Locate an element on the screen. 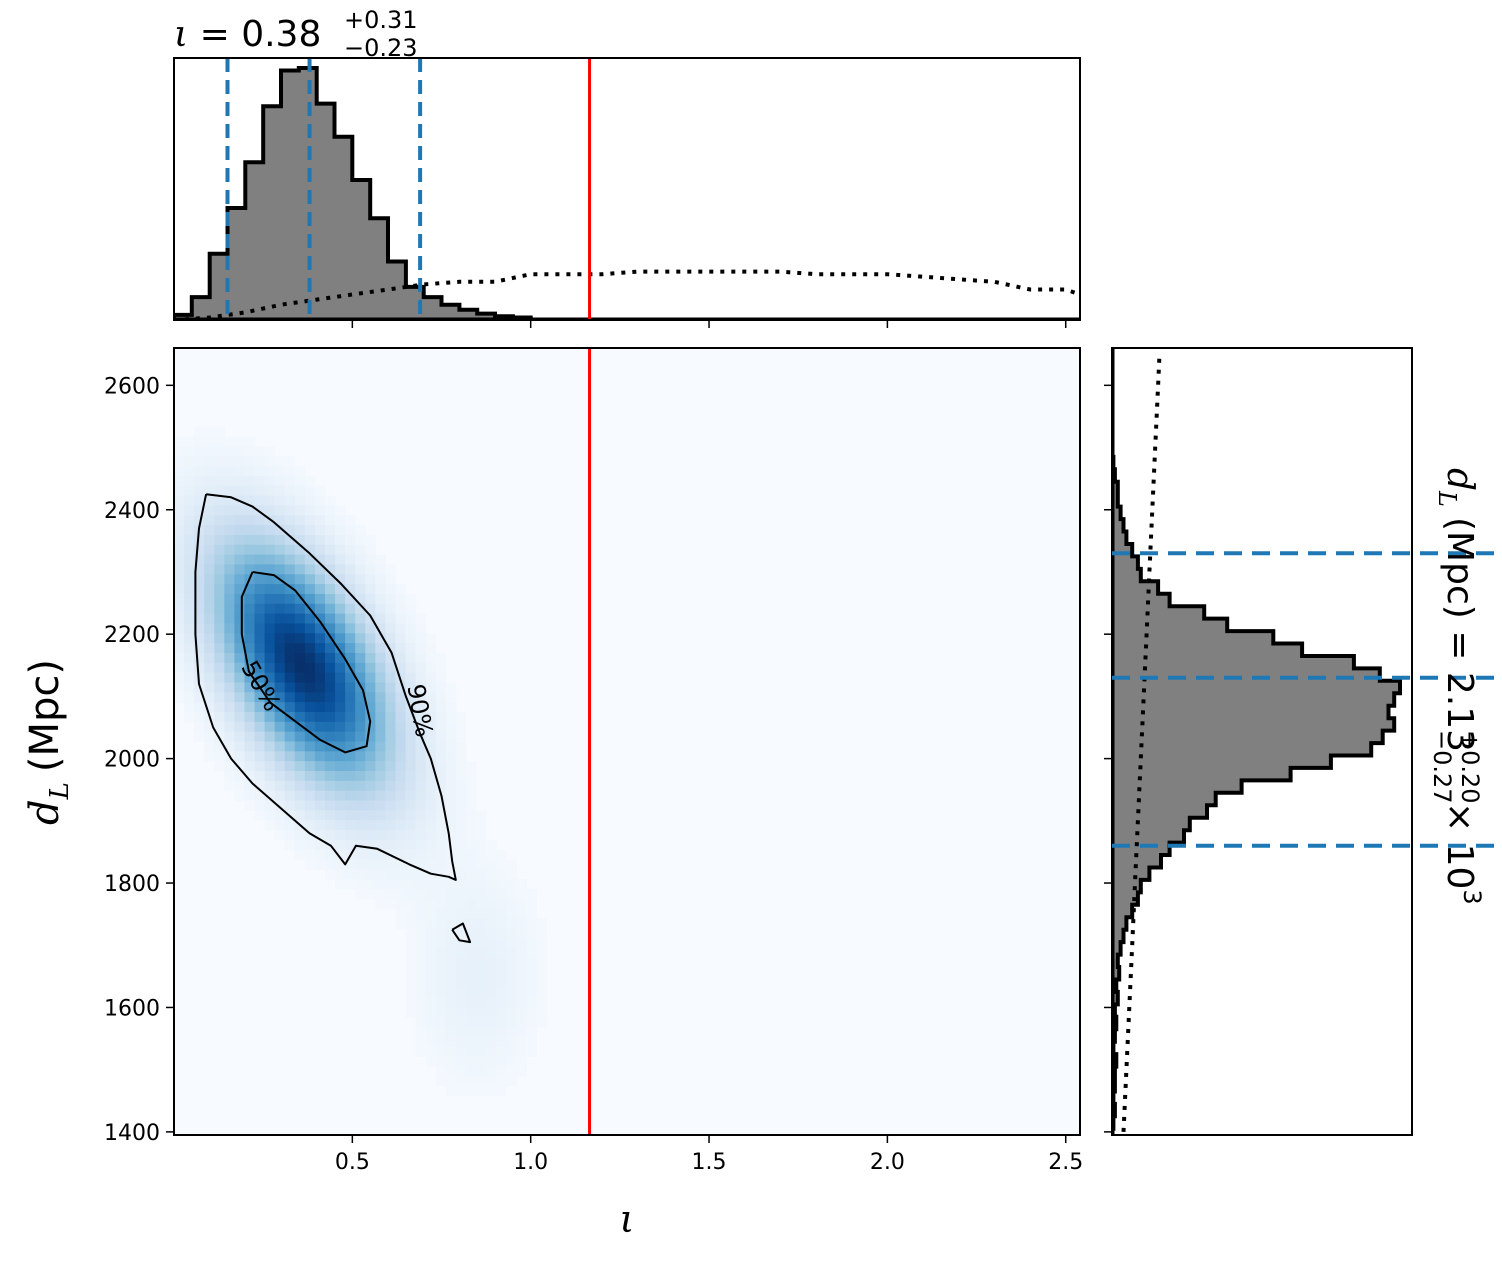 Image resolution: width=1502 pixels, height=1263 pixels. y-axis-label-sub: L is located at coordinates (60, 791).